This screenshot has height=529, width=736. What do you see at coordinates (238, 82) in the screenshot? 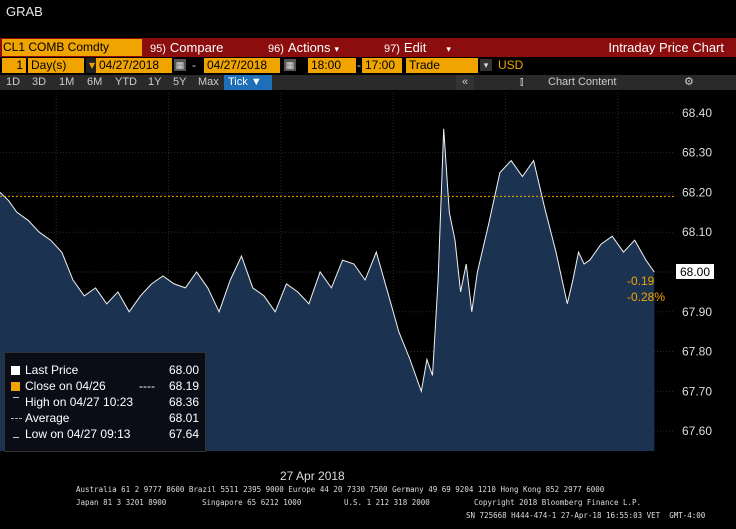
I see `tick-label: Tick` at bounding box center [238, 82].